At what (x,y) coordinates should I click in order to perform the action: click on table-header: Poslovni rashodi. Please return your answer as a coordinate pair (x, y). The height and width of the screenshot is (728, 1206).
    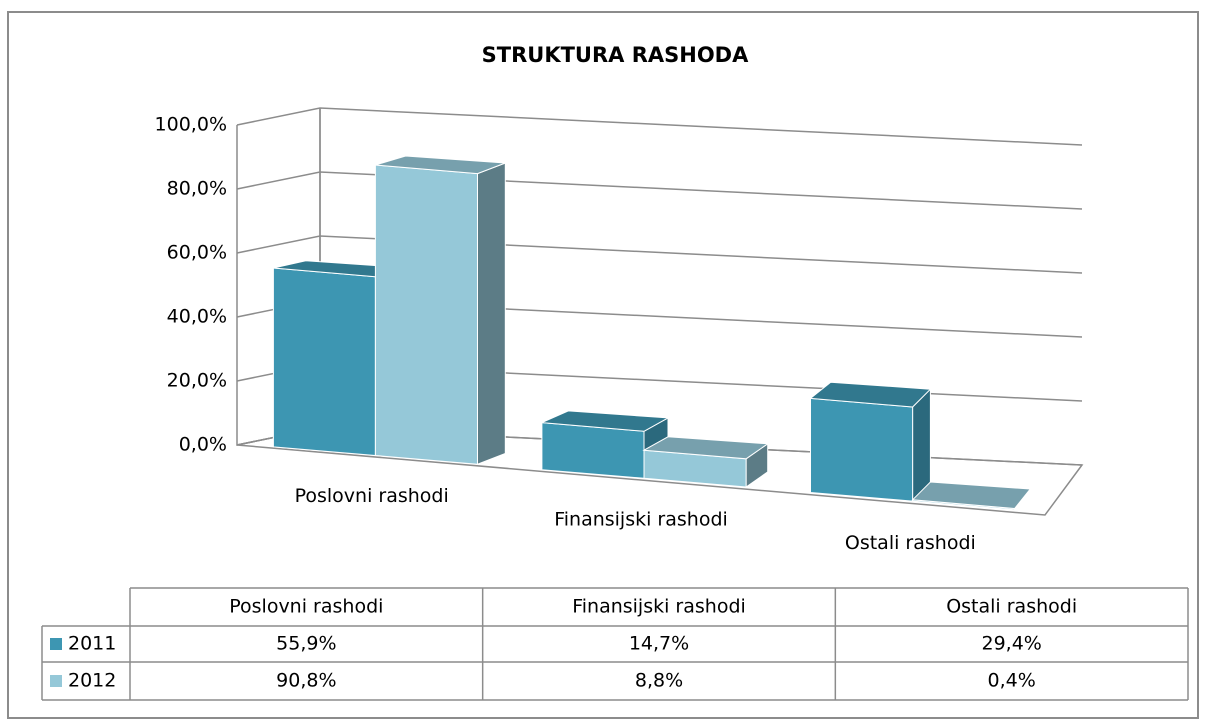
    Looking at the image, I should click on (306, 607).